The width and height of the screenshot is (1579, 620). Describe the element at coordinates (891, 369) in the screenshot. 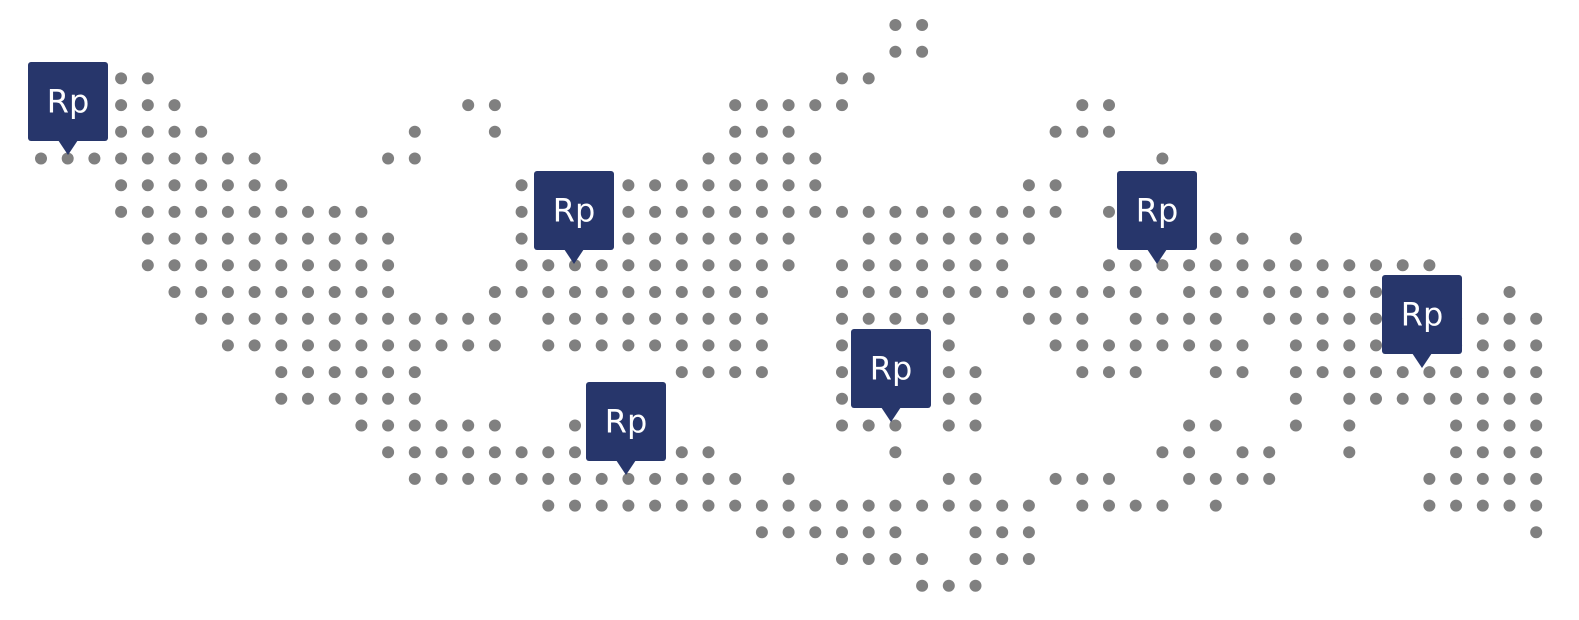

I see `rupiah-label: Rp` at that location.